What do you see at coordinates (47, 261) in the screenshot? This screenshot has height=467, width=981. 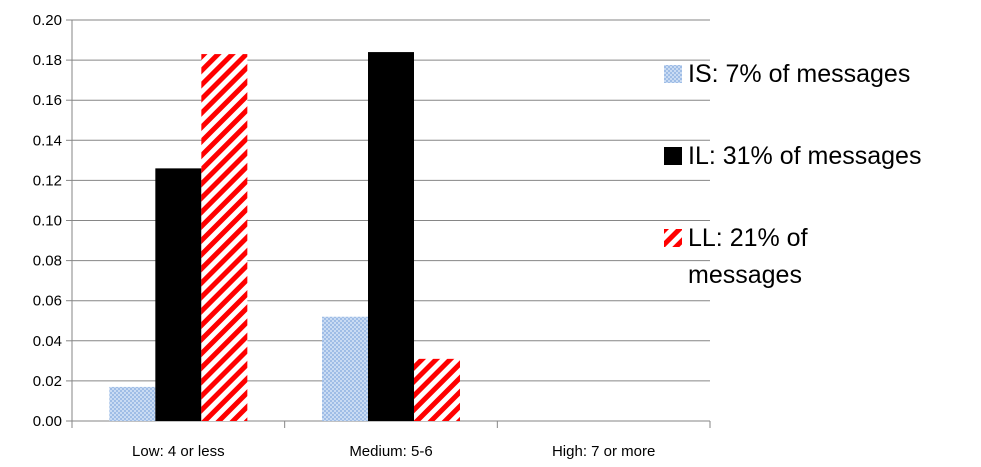 I see `y-tick-label: 0.08` at bounding box center [47, 261].